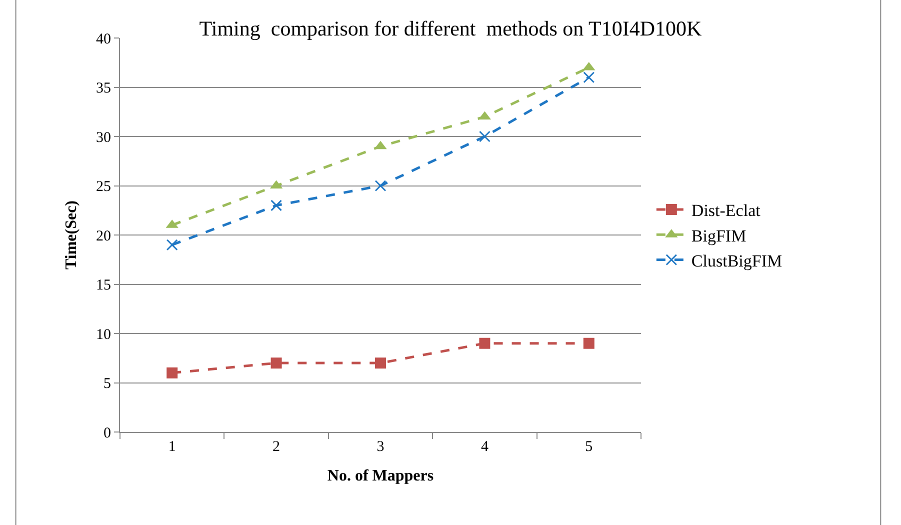 The image size is (901, 525). Describe the element at coordinates (484, 447) in the screenshot. I see `x-tick-label: 4` at that location.